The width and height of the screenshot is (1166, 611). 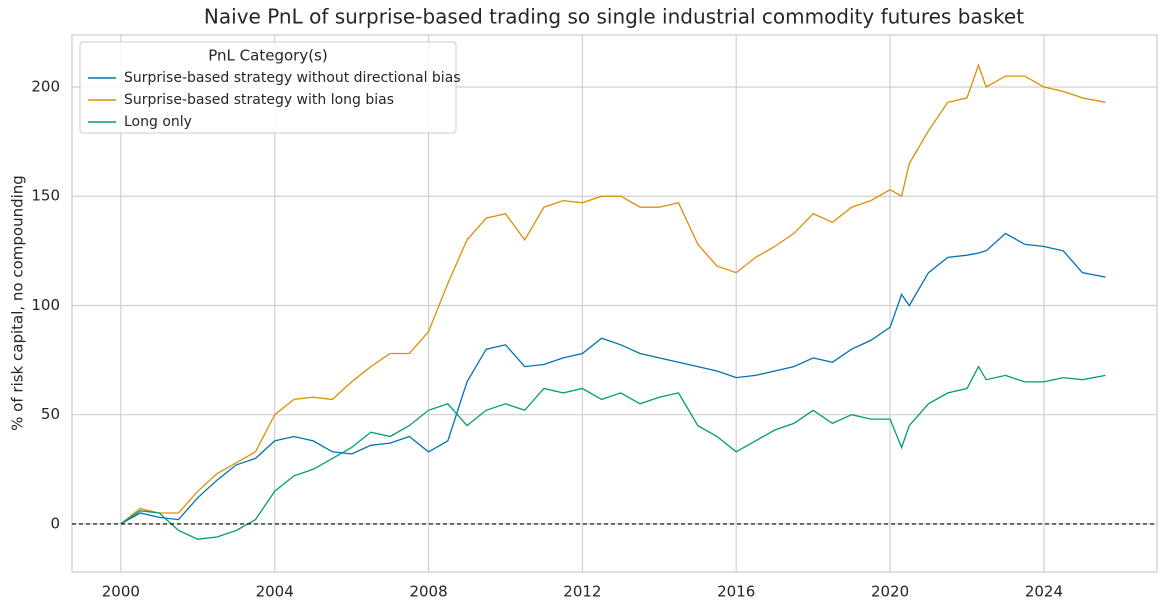 What do you see at coordinates (55, 523) in the screenshot?
I see `y-tick-label: 0` at bounding box center [55, 523].